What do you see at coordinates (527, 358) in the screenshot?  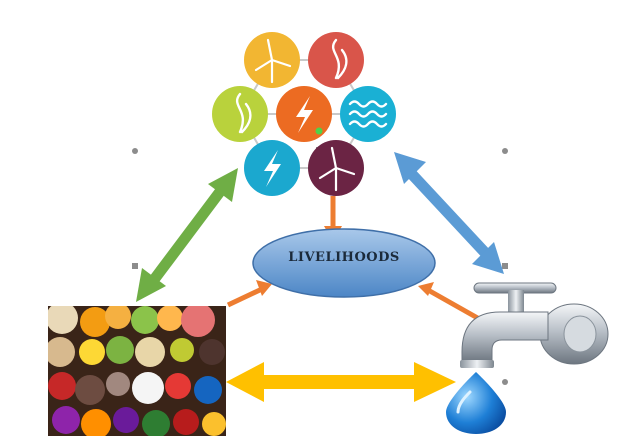 I see `water-tap-icon` at bounding box center [527, 358].